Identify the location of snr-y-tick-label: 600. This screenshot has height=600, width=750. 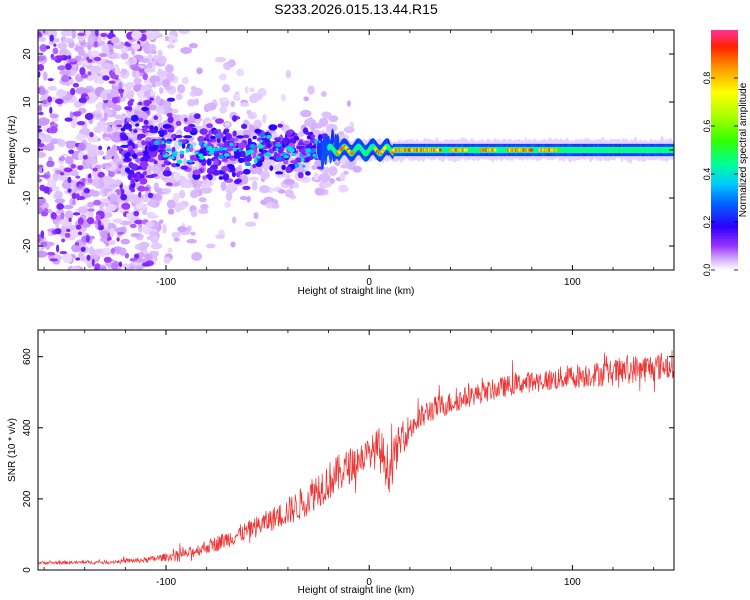
(27, 356).